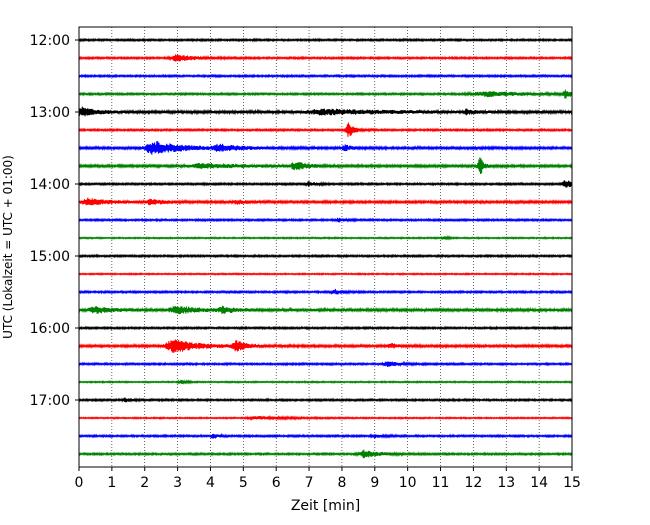 The height and width of the screenshot is (525, 650). What do you see at coordinates (309, 483) in the screenshot?
I see `x-tick-label: 7` at bounding box center [309, 483].